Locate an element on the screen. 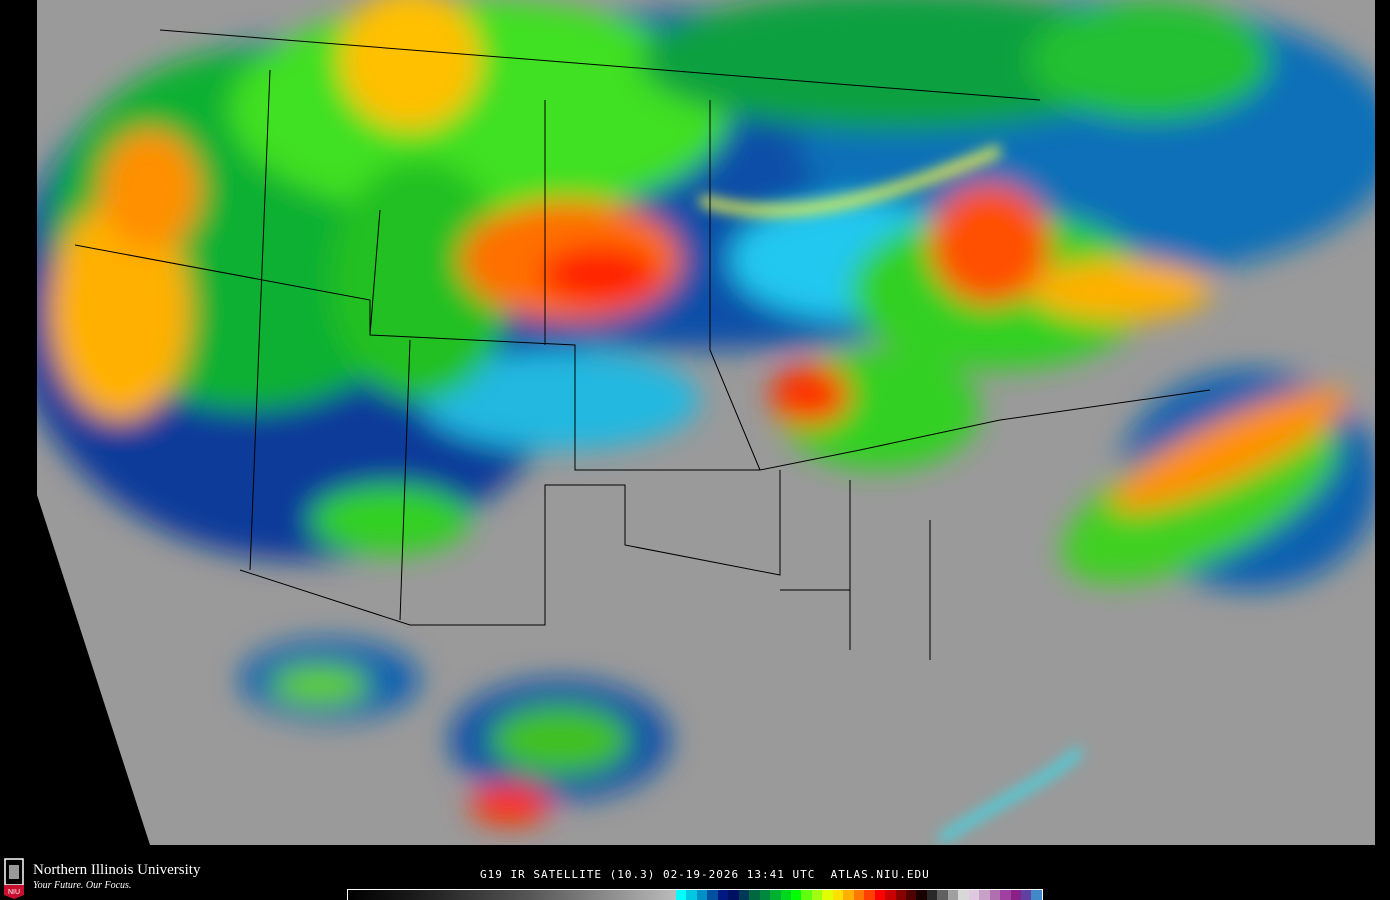 This screenshot has height=900, width=1390. colorbar-gray-segment is located at coordinates (512, 895).